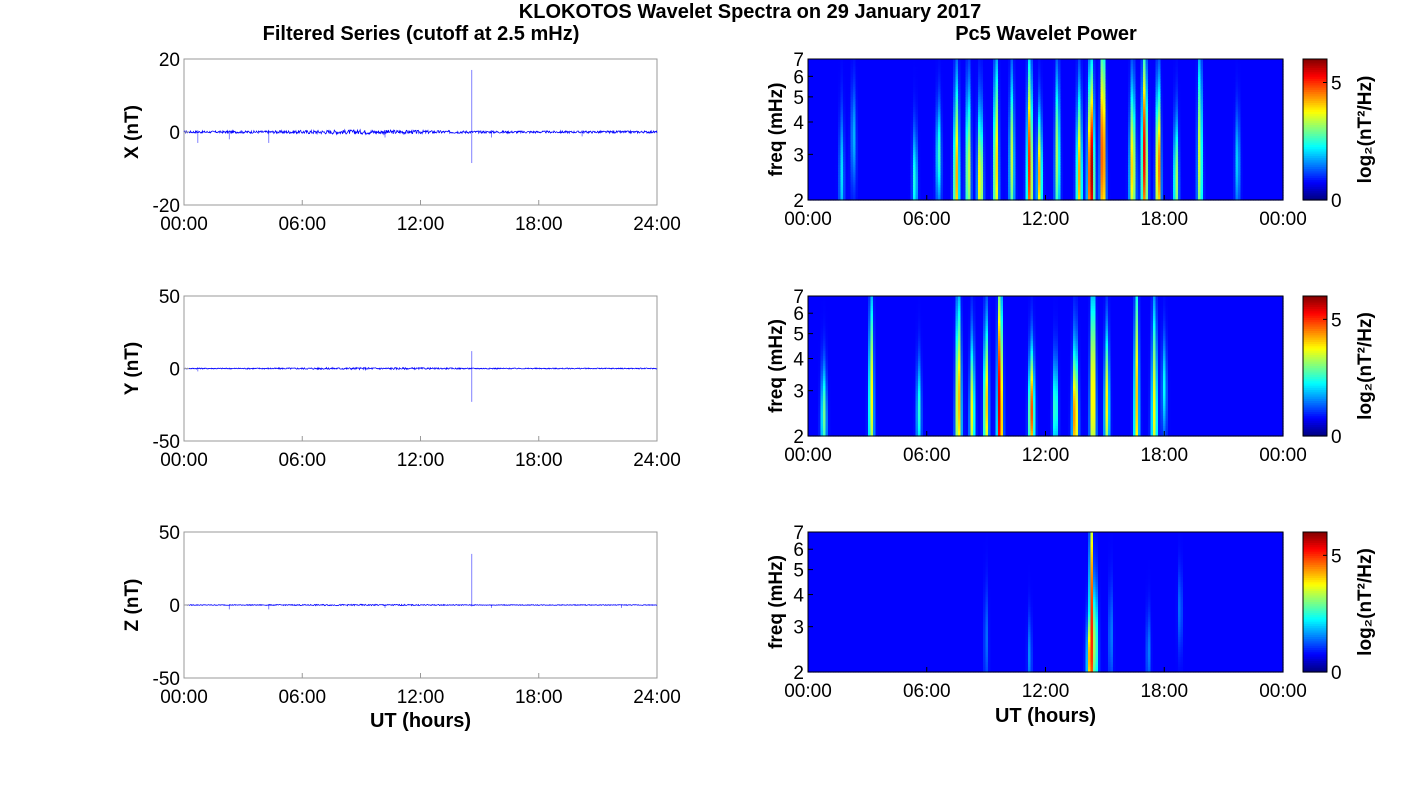  I want to click on x-tick-label: 06:00, so click(302, 697).